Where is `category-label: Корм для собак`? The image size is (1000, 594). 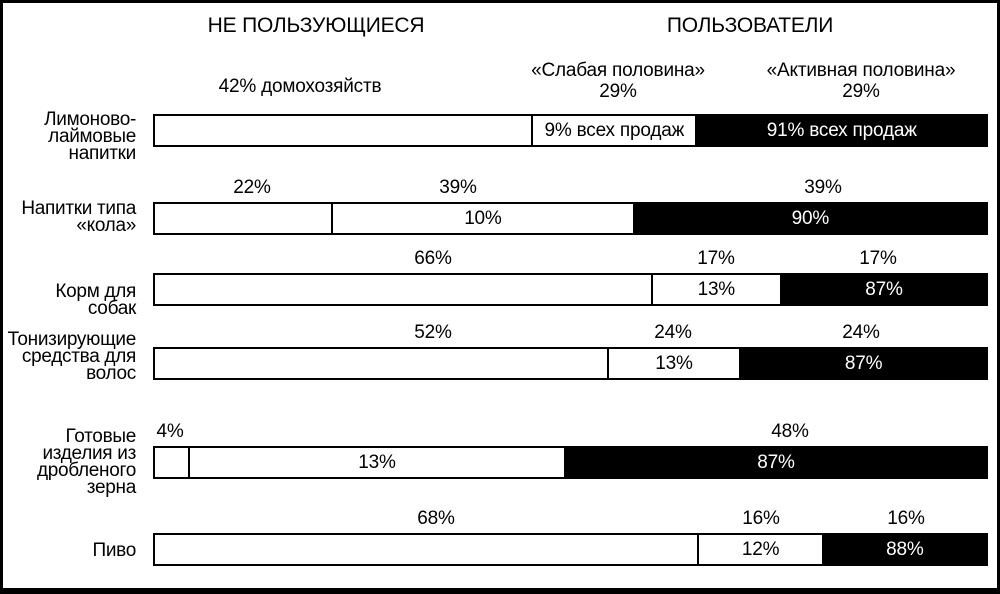 category-label: Корм для собак is located at coordinates (95, 300).